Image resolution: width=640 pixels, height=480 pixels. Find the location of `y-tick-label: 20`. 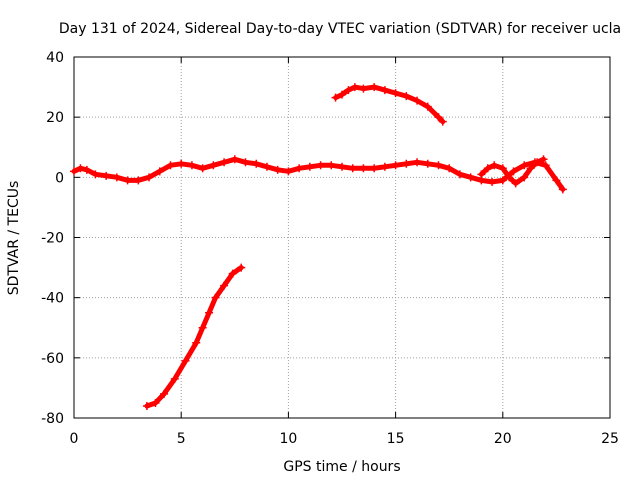

y-tick-label: 20 is located at coordinates (55, 118).